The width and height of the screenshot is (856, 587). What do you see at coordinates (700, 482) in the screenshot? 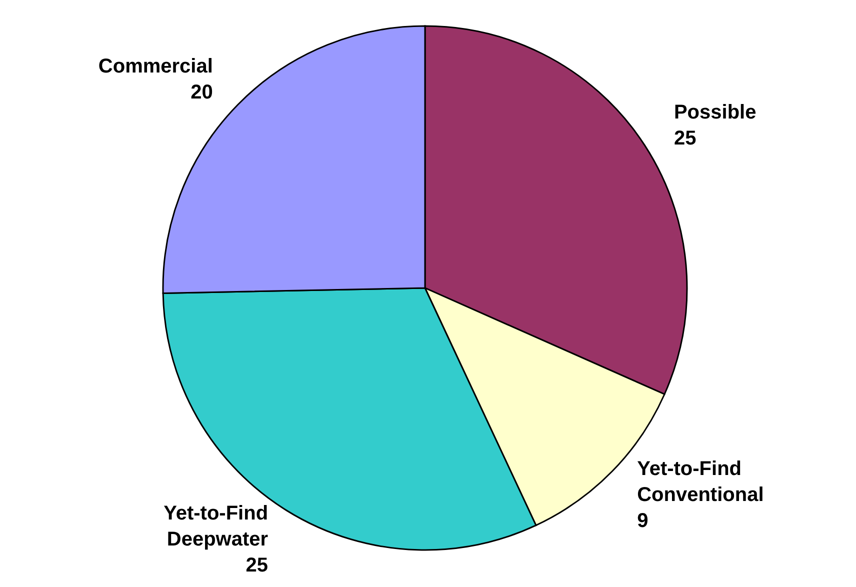
I see `slice-label: Yet-to-Find Conventional` at bounding box center [700, 482].